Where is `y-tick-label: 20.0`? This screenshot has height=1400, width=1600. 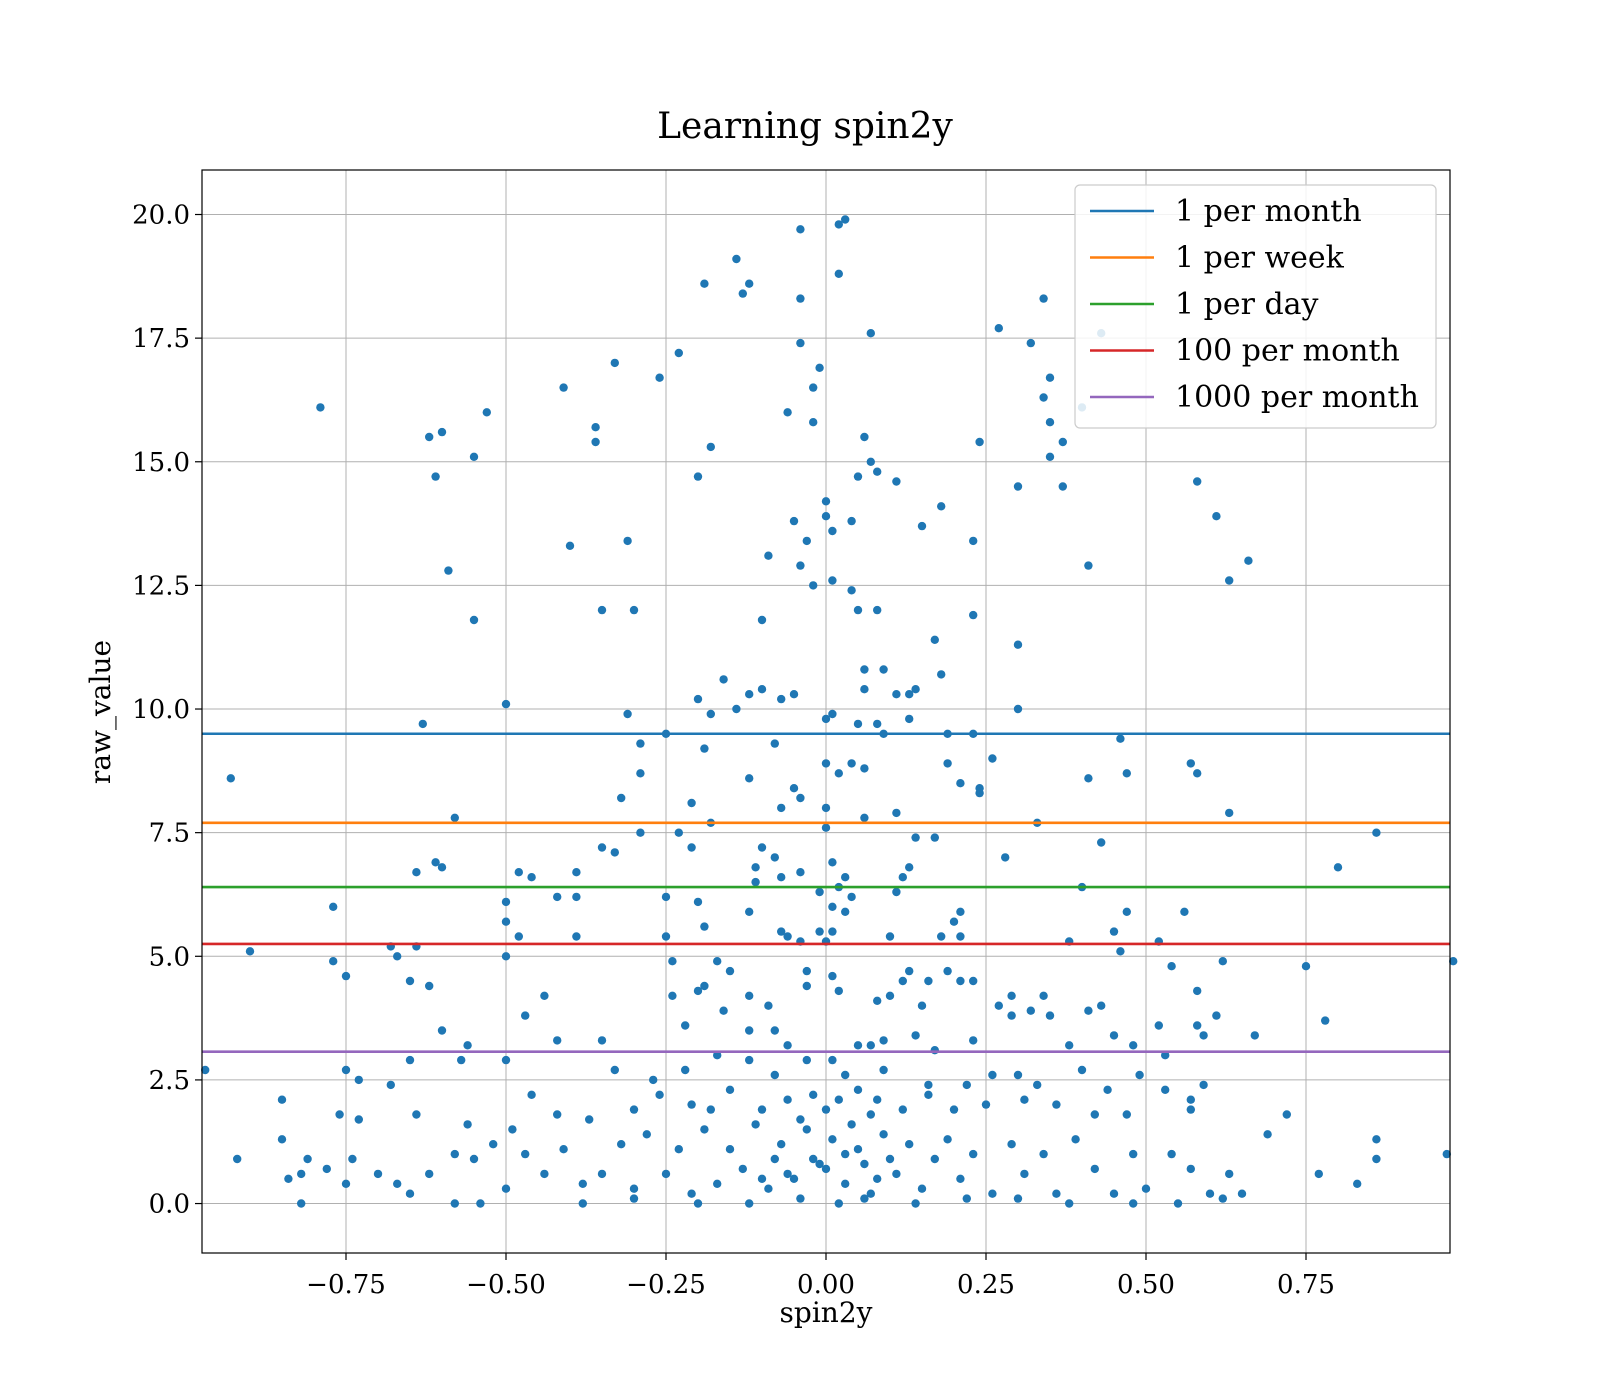 y-tick-label: 20.0 is located at coordinates (161, 216).